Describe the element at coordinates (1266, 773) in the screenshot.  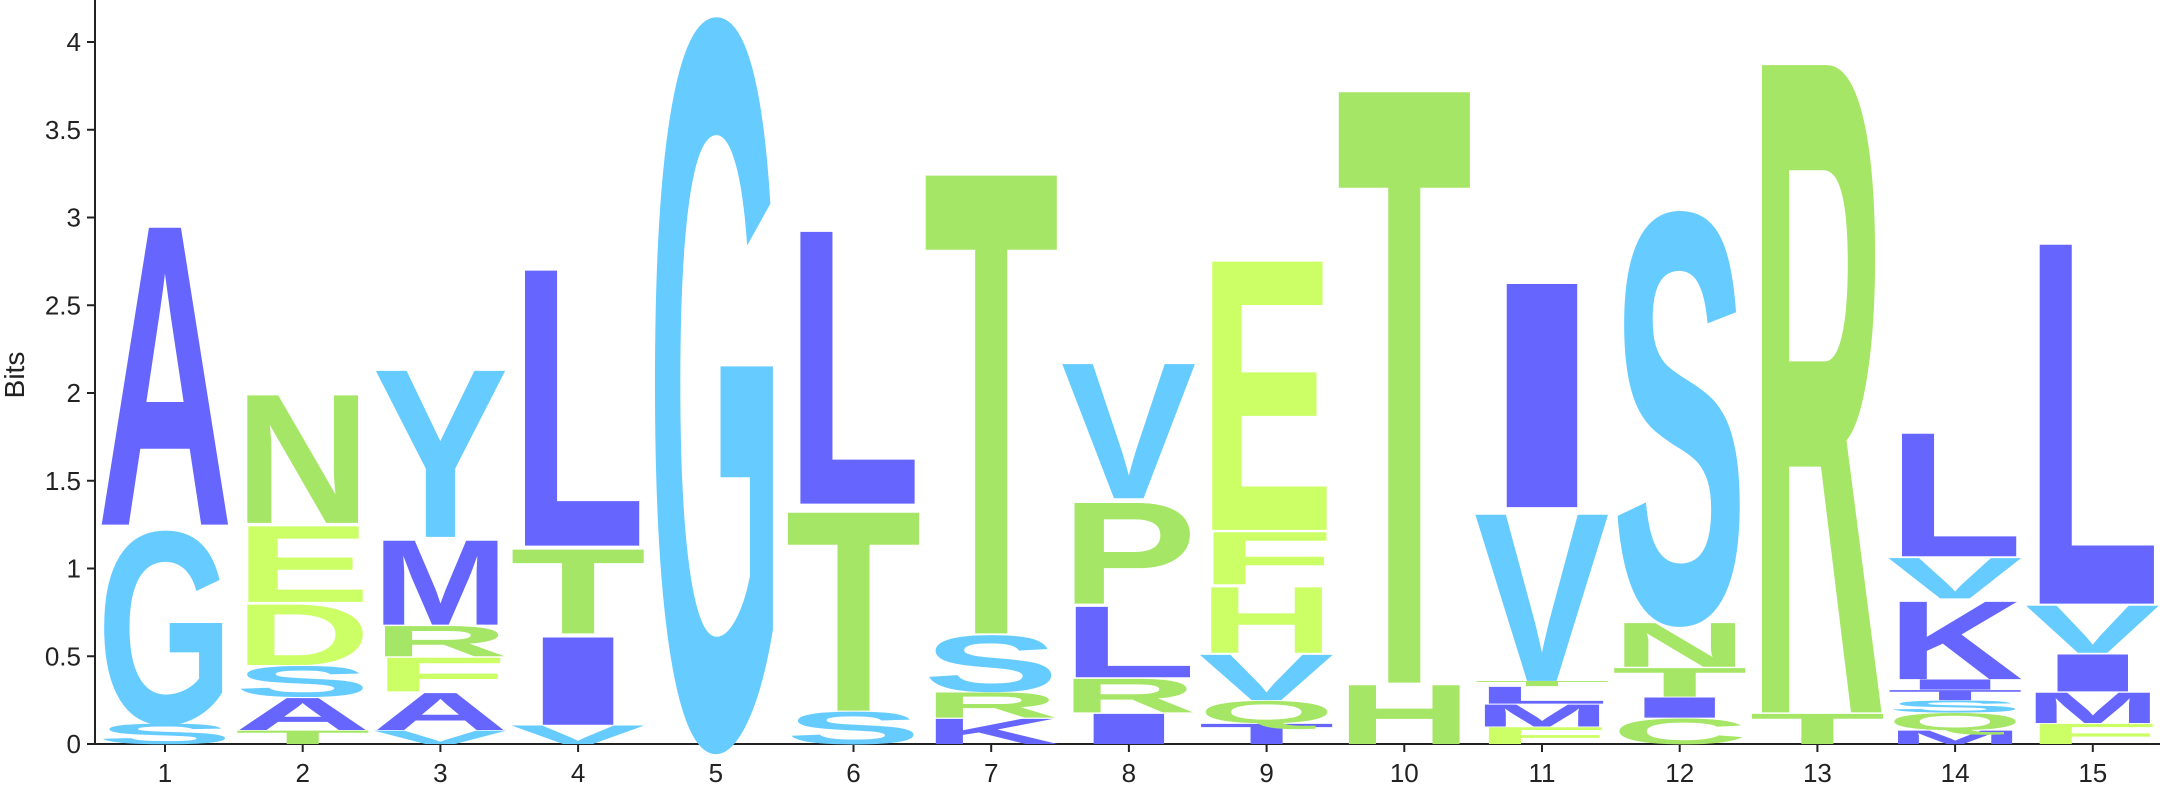
I see `x-tick-label: 9` at that location.